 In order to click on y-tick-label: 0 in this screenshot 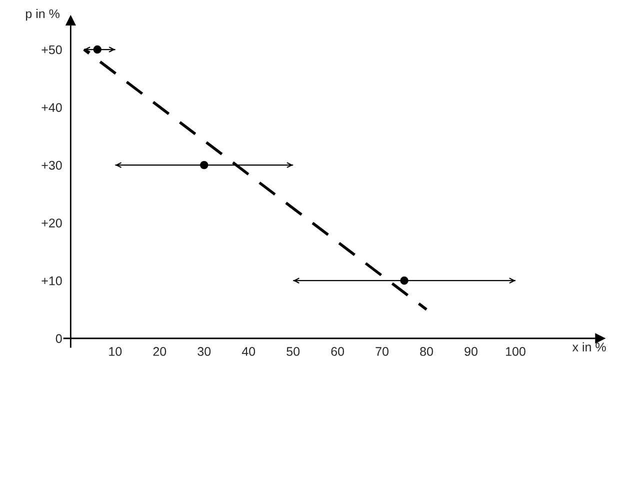, I will do `click(59, 339)`.